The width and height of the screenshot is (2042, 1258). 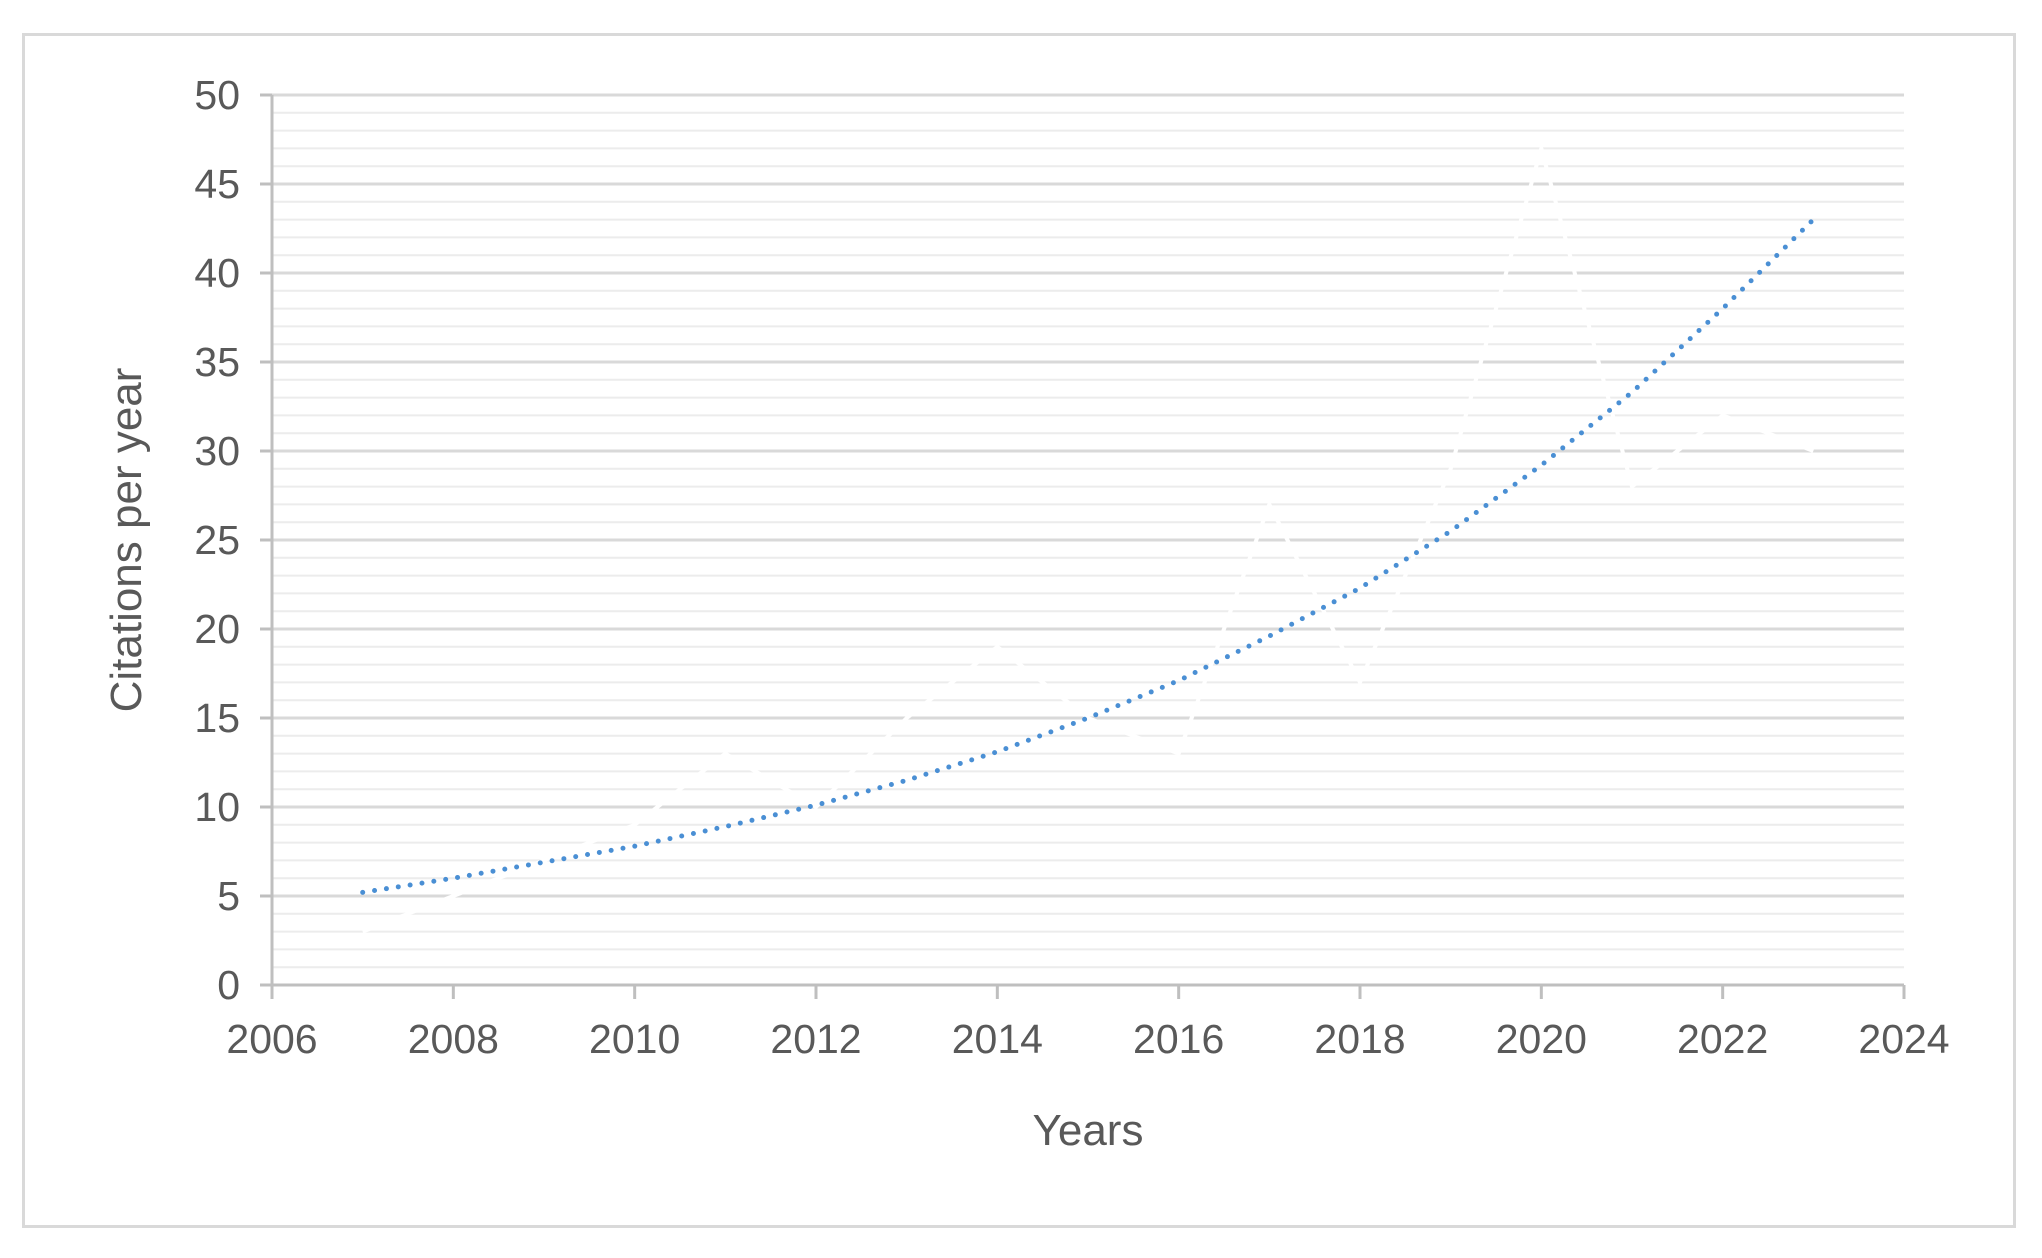 I want to click on y-tick-label: 0, so click(x=228, y=985).